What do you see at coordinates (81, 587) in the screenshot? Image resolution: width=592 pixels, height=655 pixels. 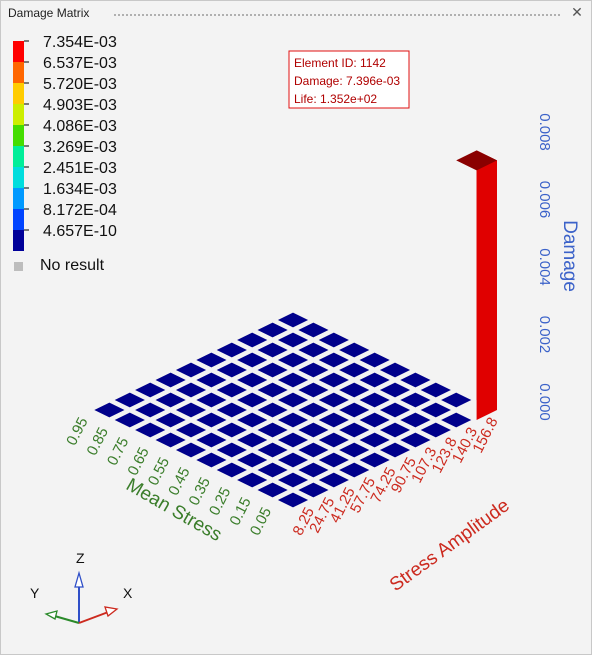 I see `axis-triad: Z Y X` at bounding box center [81, 587].